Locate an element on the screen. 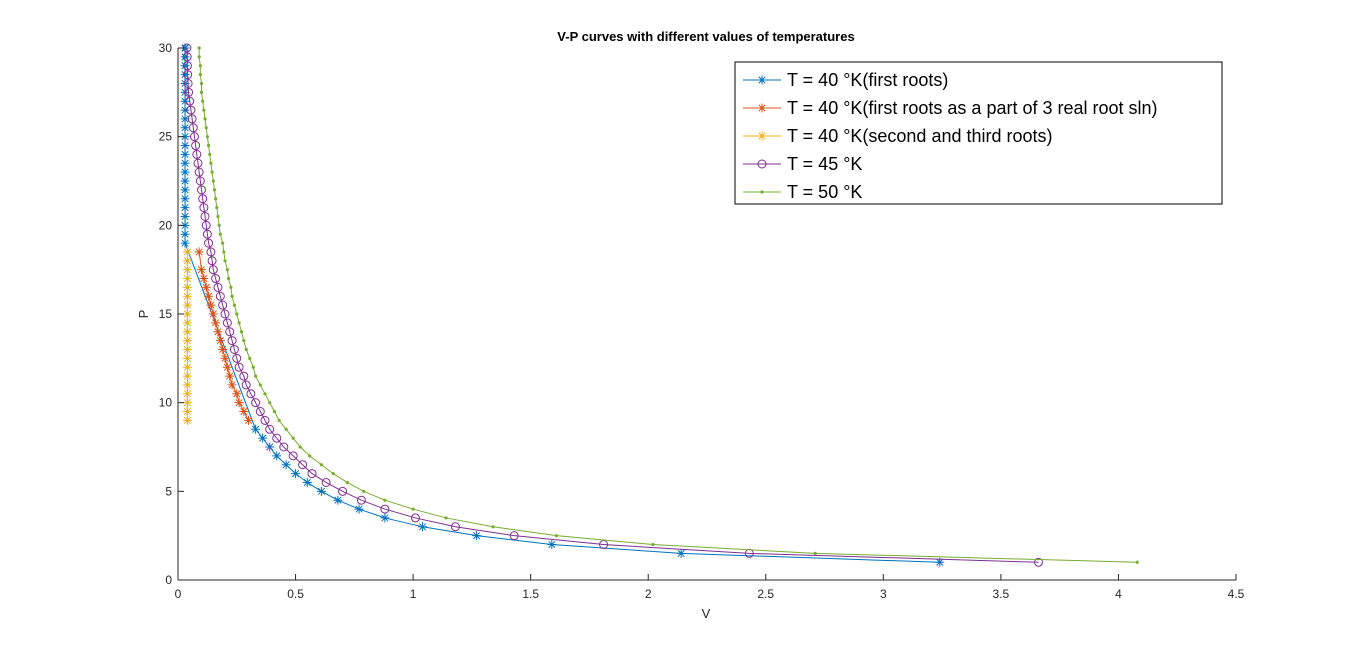 Image resolution: width=1366 pixels, height=651 pixels. y-tick-label: 25 is located at coordinates (166, 137).